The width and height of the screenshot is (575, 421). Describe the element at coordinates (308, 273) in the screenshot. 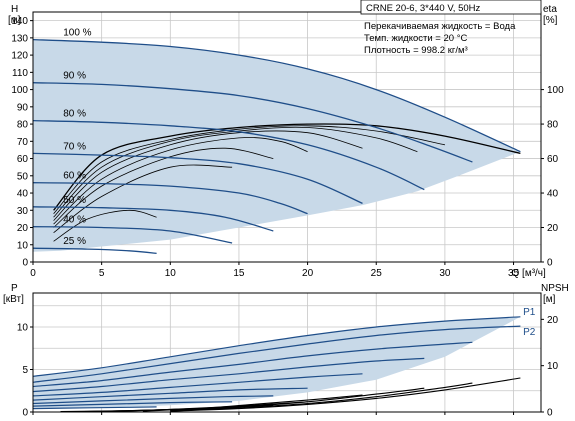

I see `x-tick-label: 20` at that location.